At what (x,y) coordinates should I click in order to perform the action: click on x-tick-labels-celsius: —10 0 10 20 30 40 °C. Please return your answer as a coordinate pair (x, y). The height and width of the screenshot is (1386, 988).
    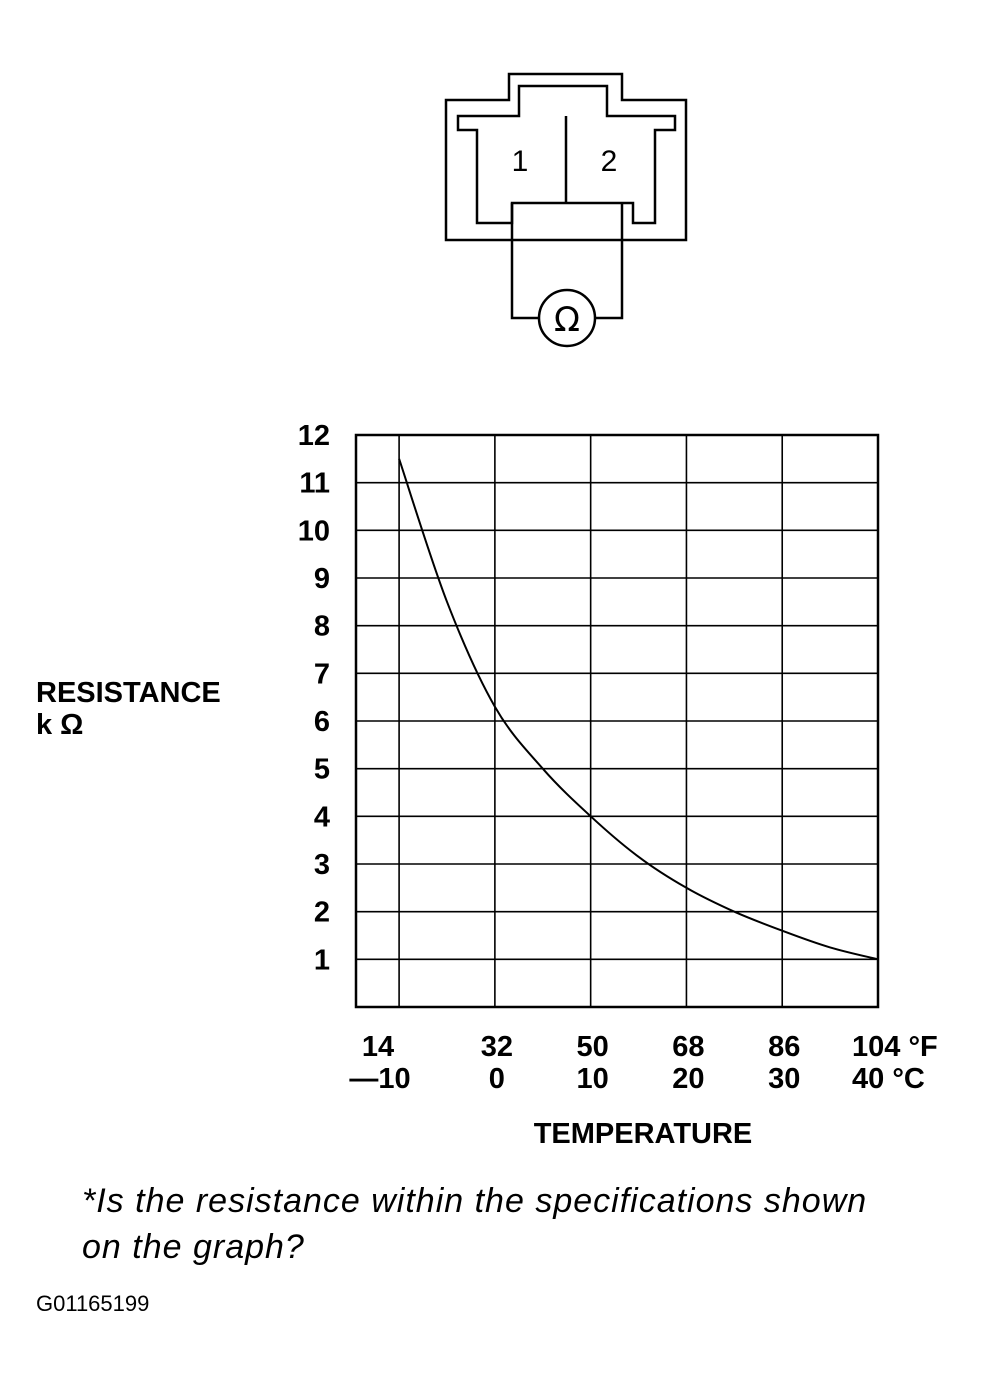
    Looking at the image, I should click on (637, 1079).